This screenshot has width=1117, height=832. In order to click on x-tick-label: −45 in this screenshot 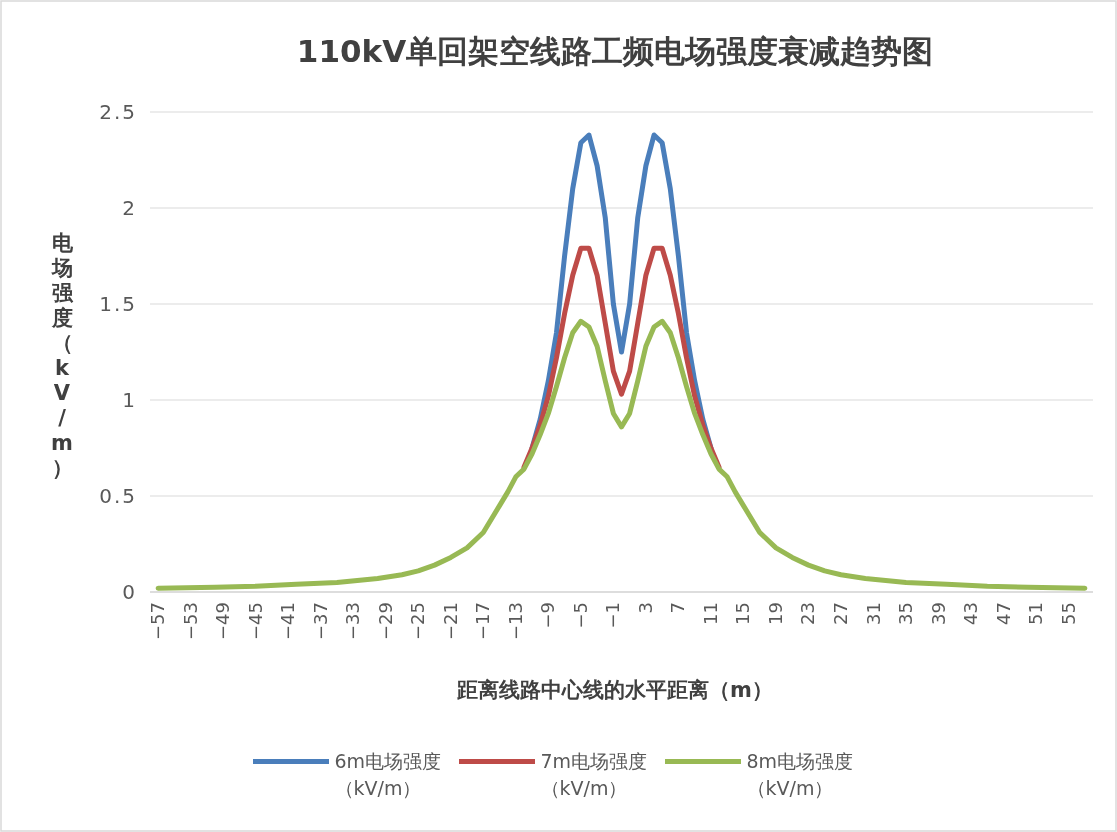, I will do `click(255, 621)`.